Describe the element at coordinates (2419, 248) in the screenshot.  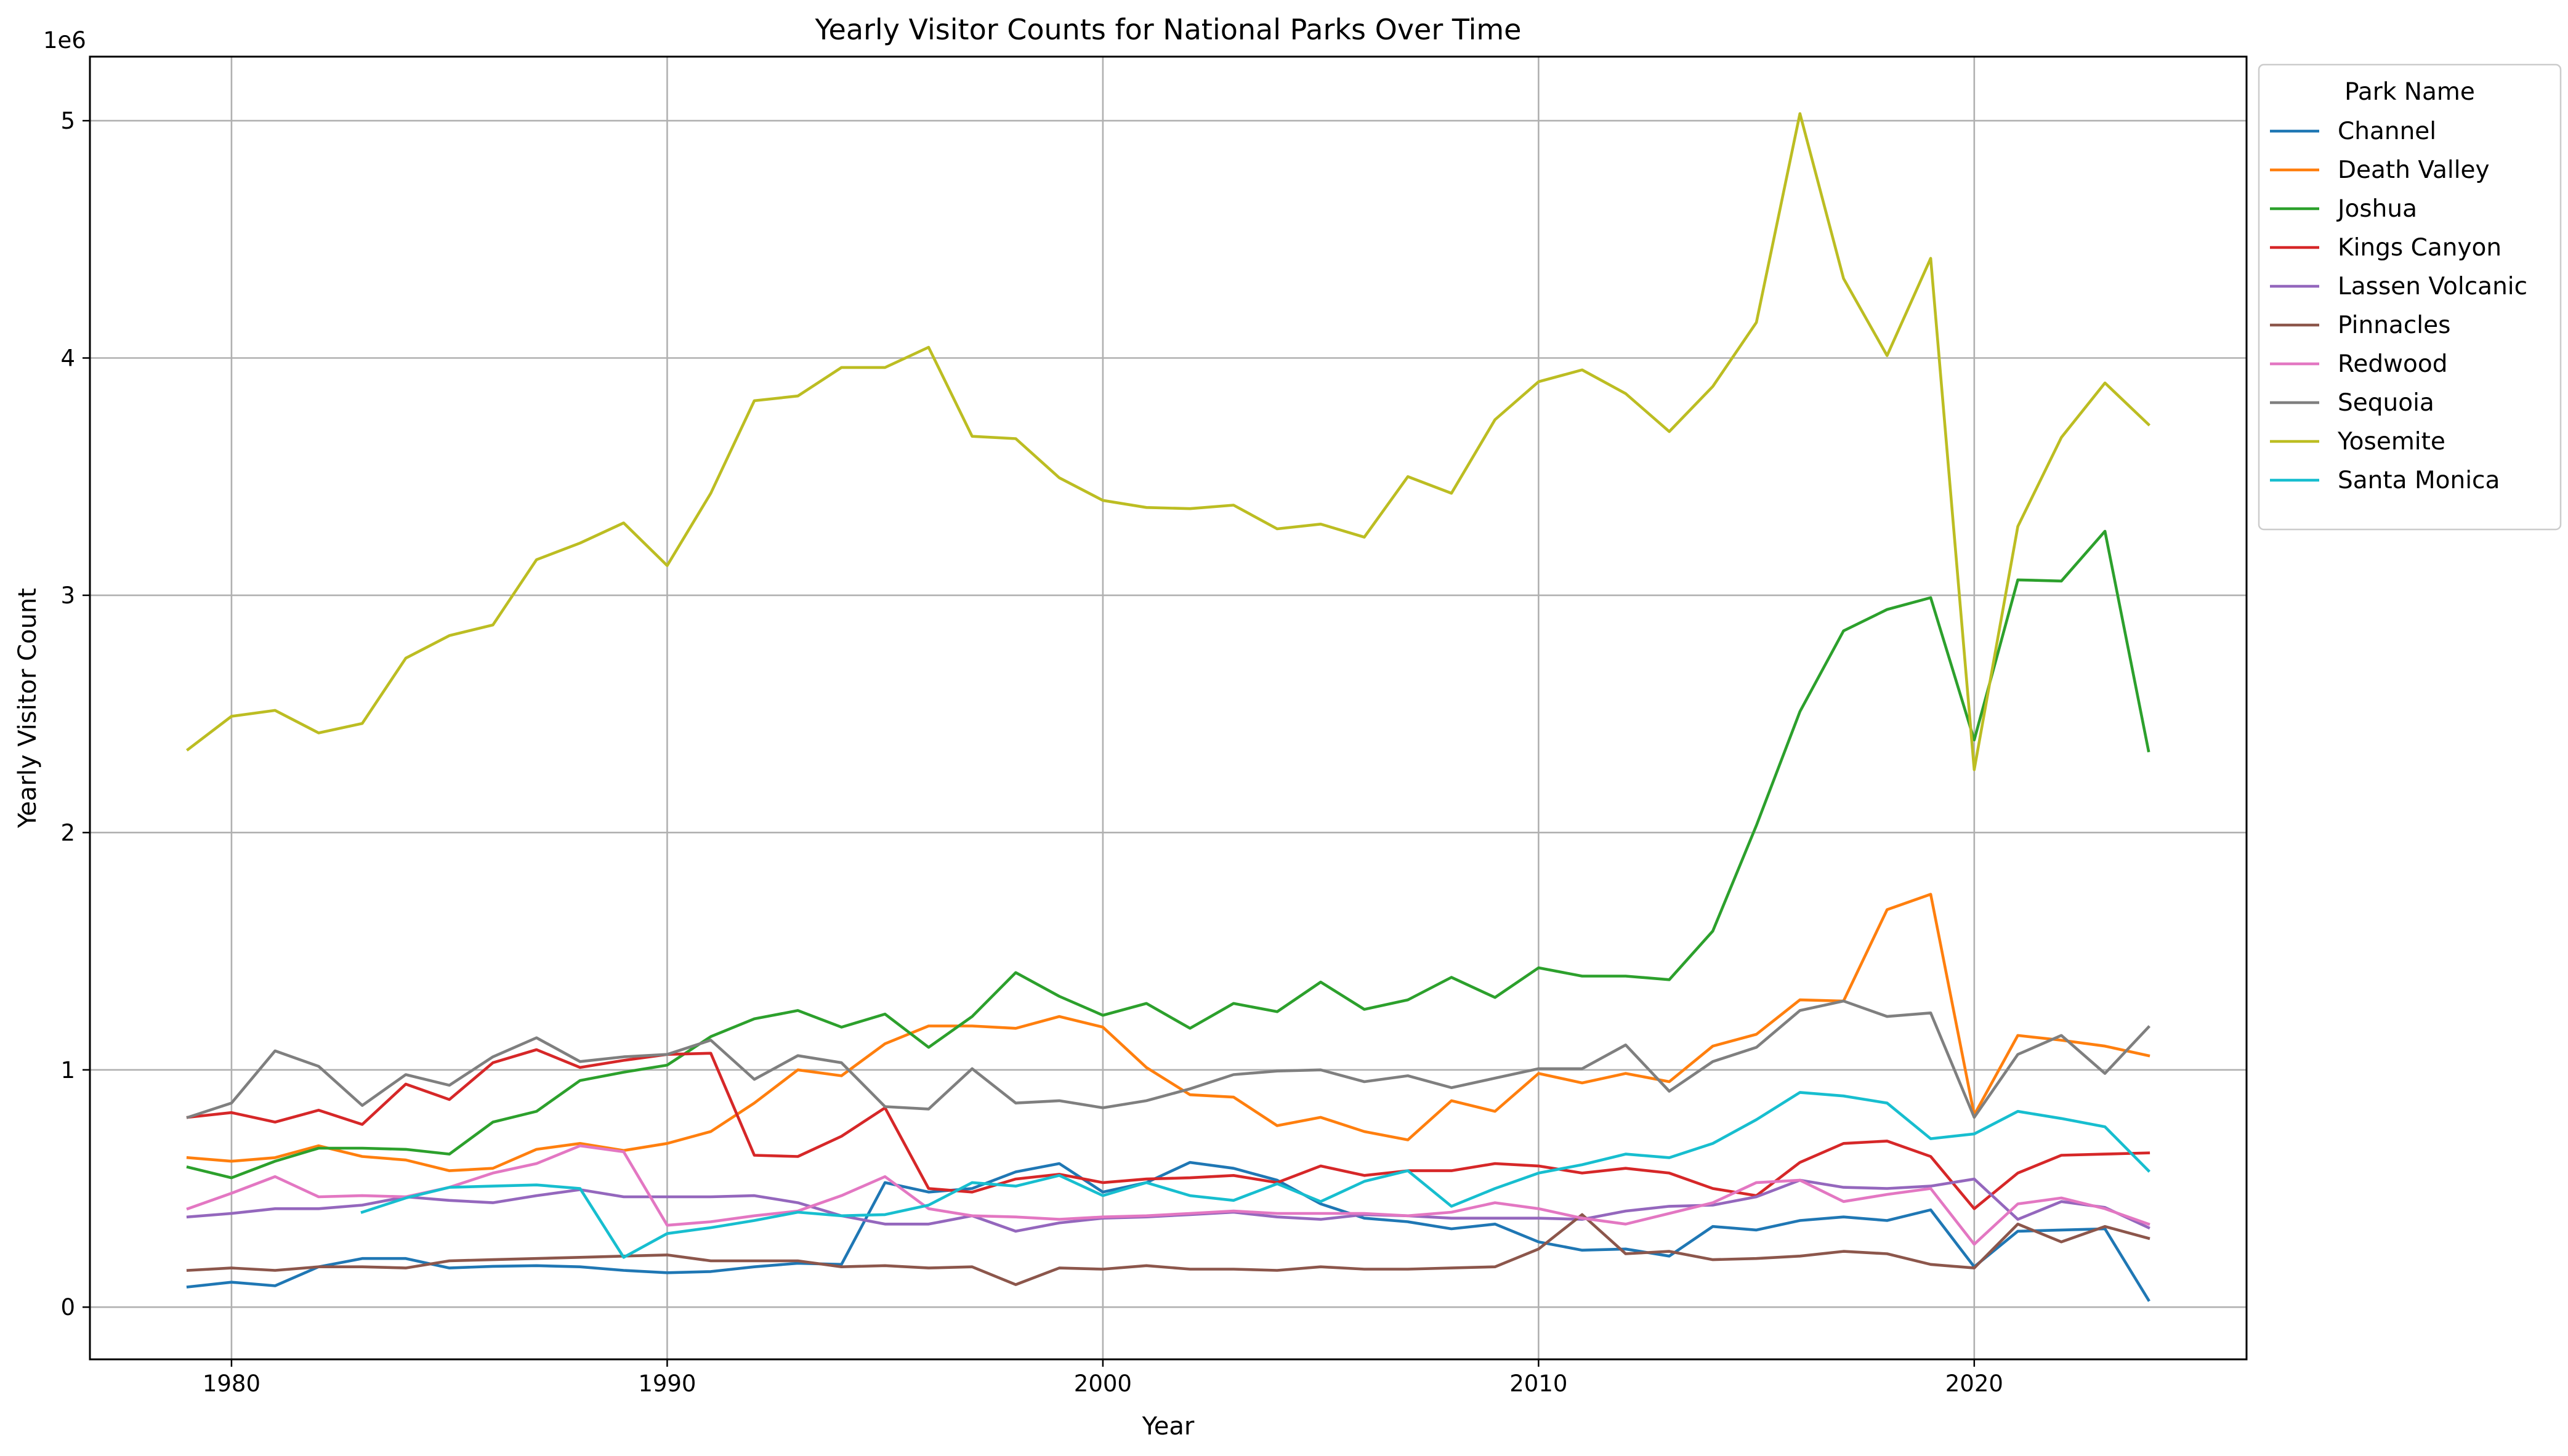
I see `legend-label: Kings Canyon` at that location.